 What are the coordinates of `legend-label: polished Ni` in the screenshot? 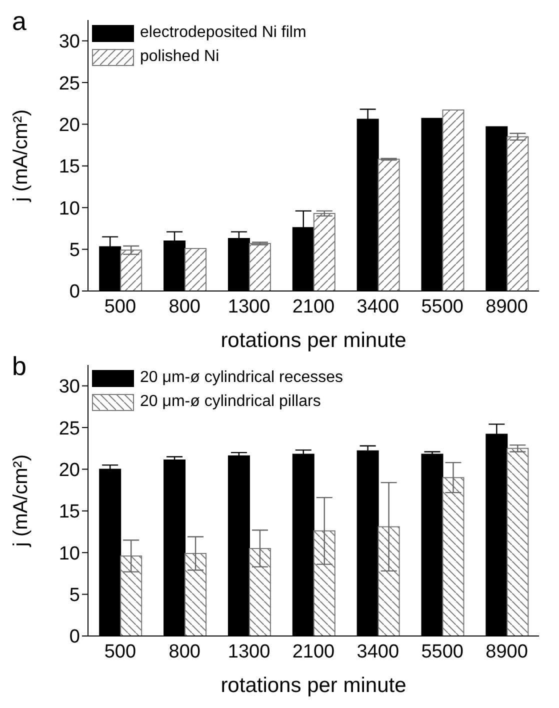 It's located at (180, 57).